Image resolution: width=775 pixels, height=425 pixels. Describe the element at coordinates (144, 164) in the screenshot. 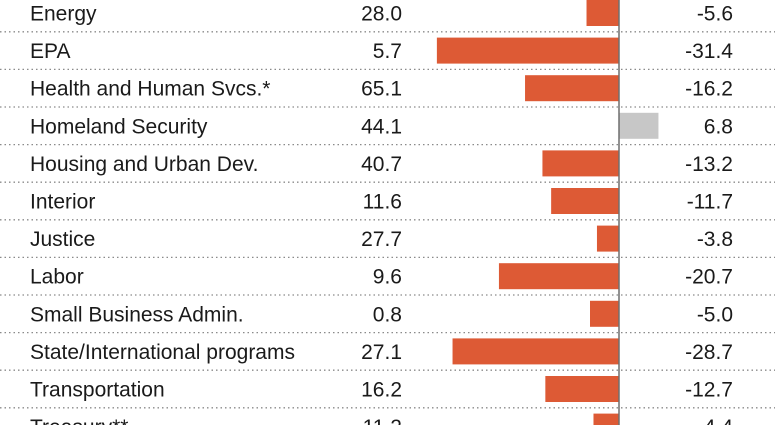

I see `category-label: Housing and Urban Dev.` at that location.